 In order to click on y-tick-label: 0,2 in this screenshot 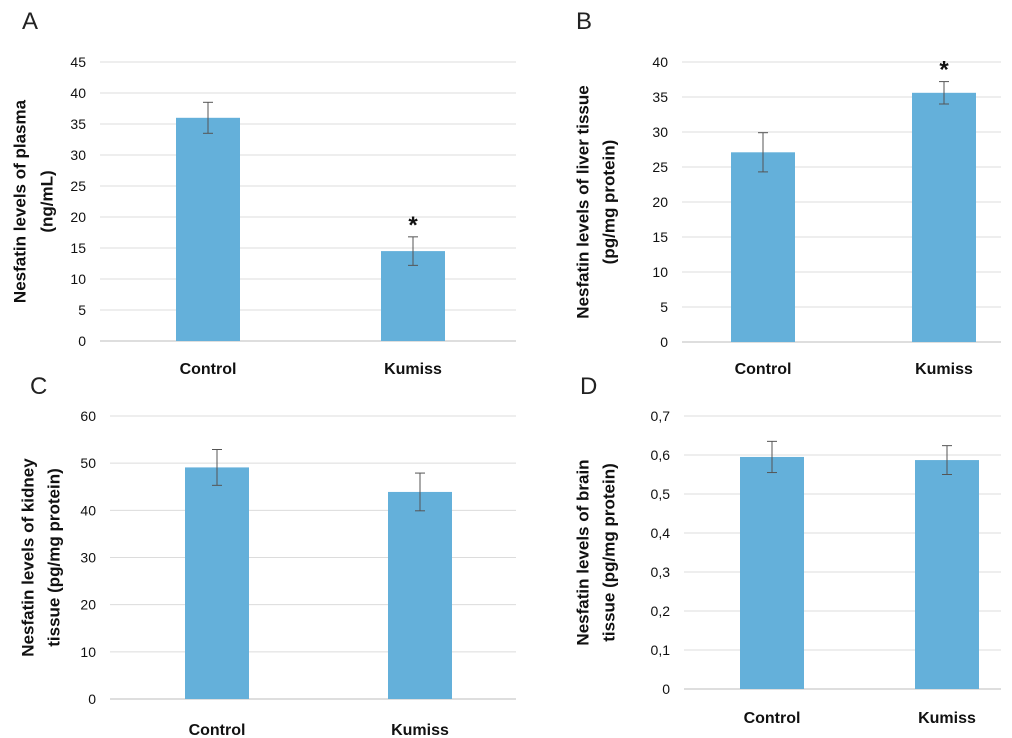, I will do `click(661, 611)`.